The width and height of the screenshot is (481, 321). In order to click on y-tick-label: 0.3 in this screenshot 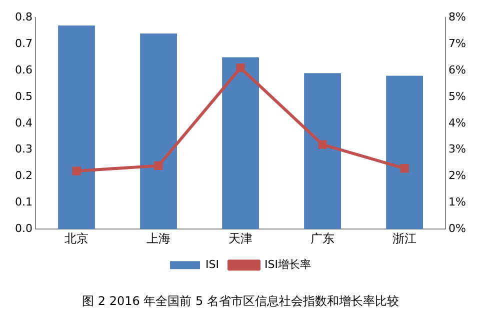, I will do `click(23, 149)`.